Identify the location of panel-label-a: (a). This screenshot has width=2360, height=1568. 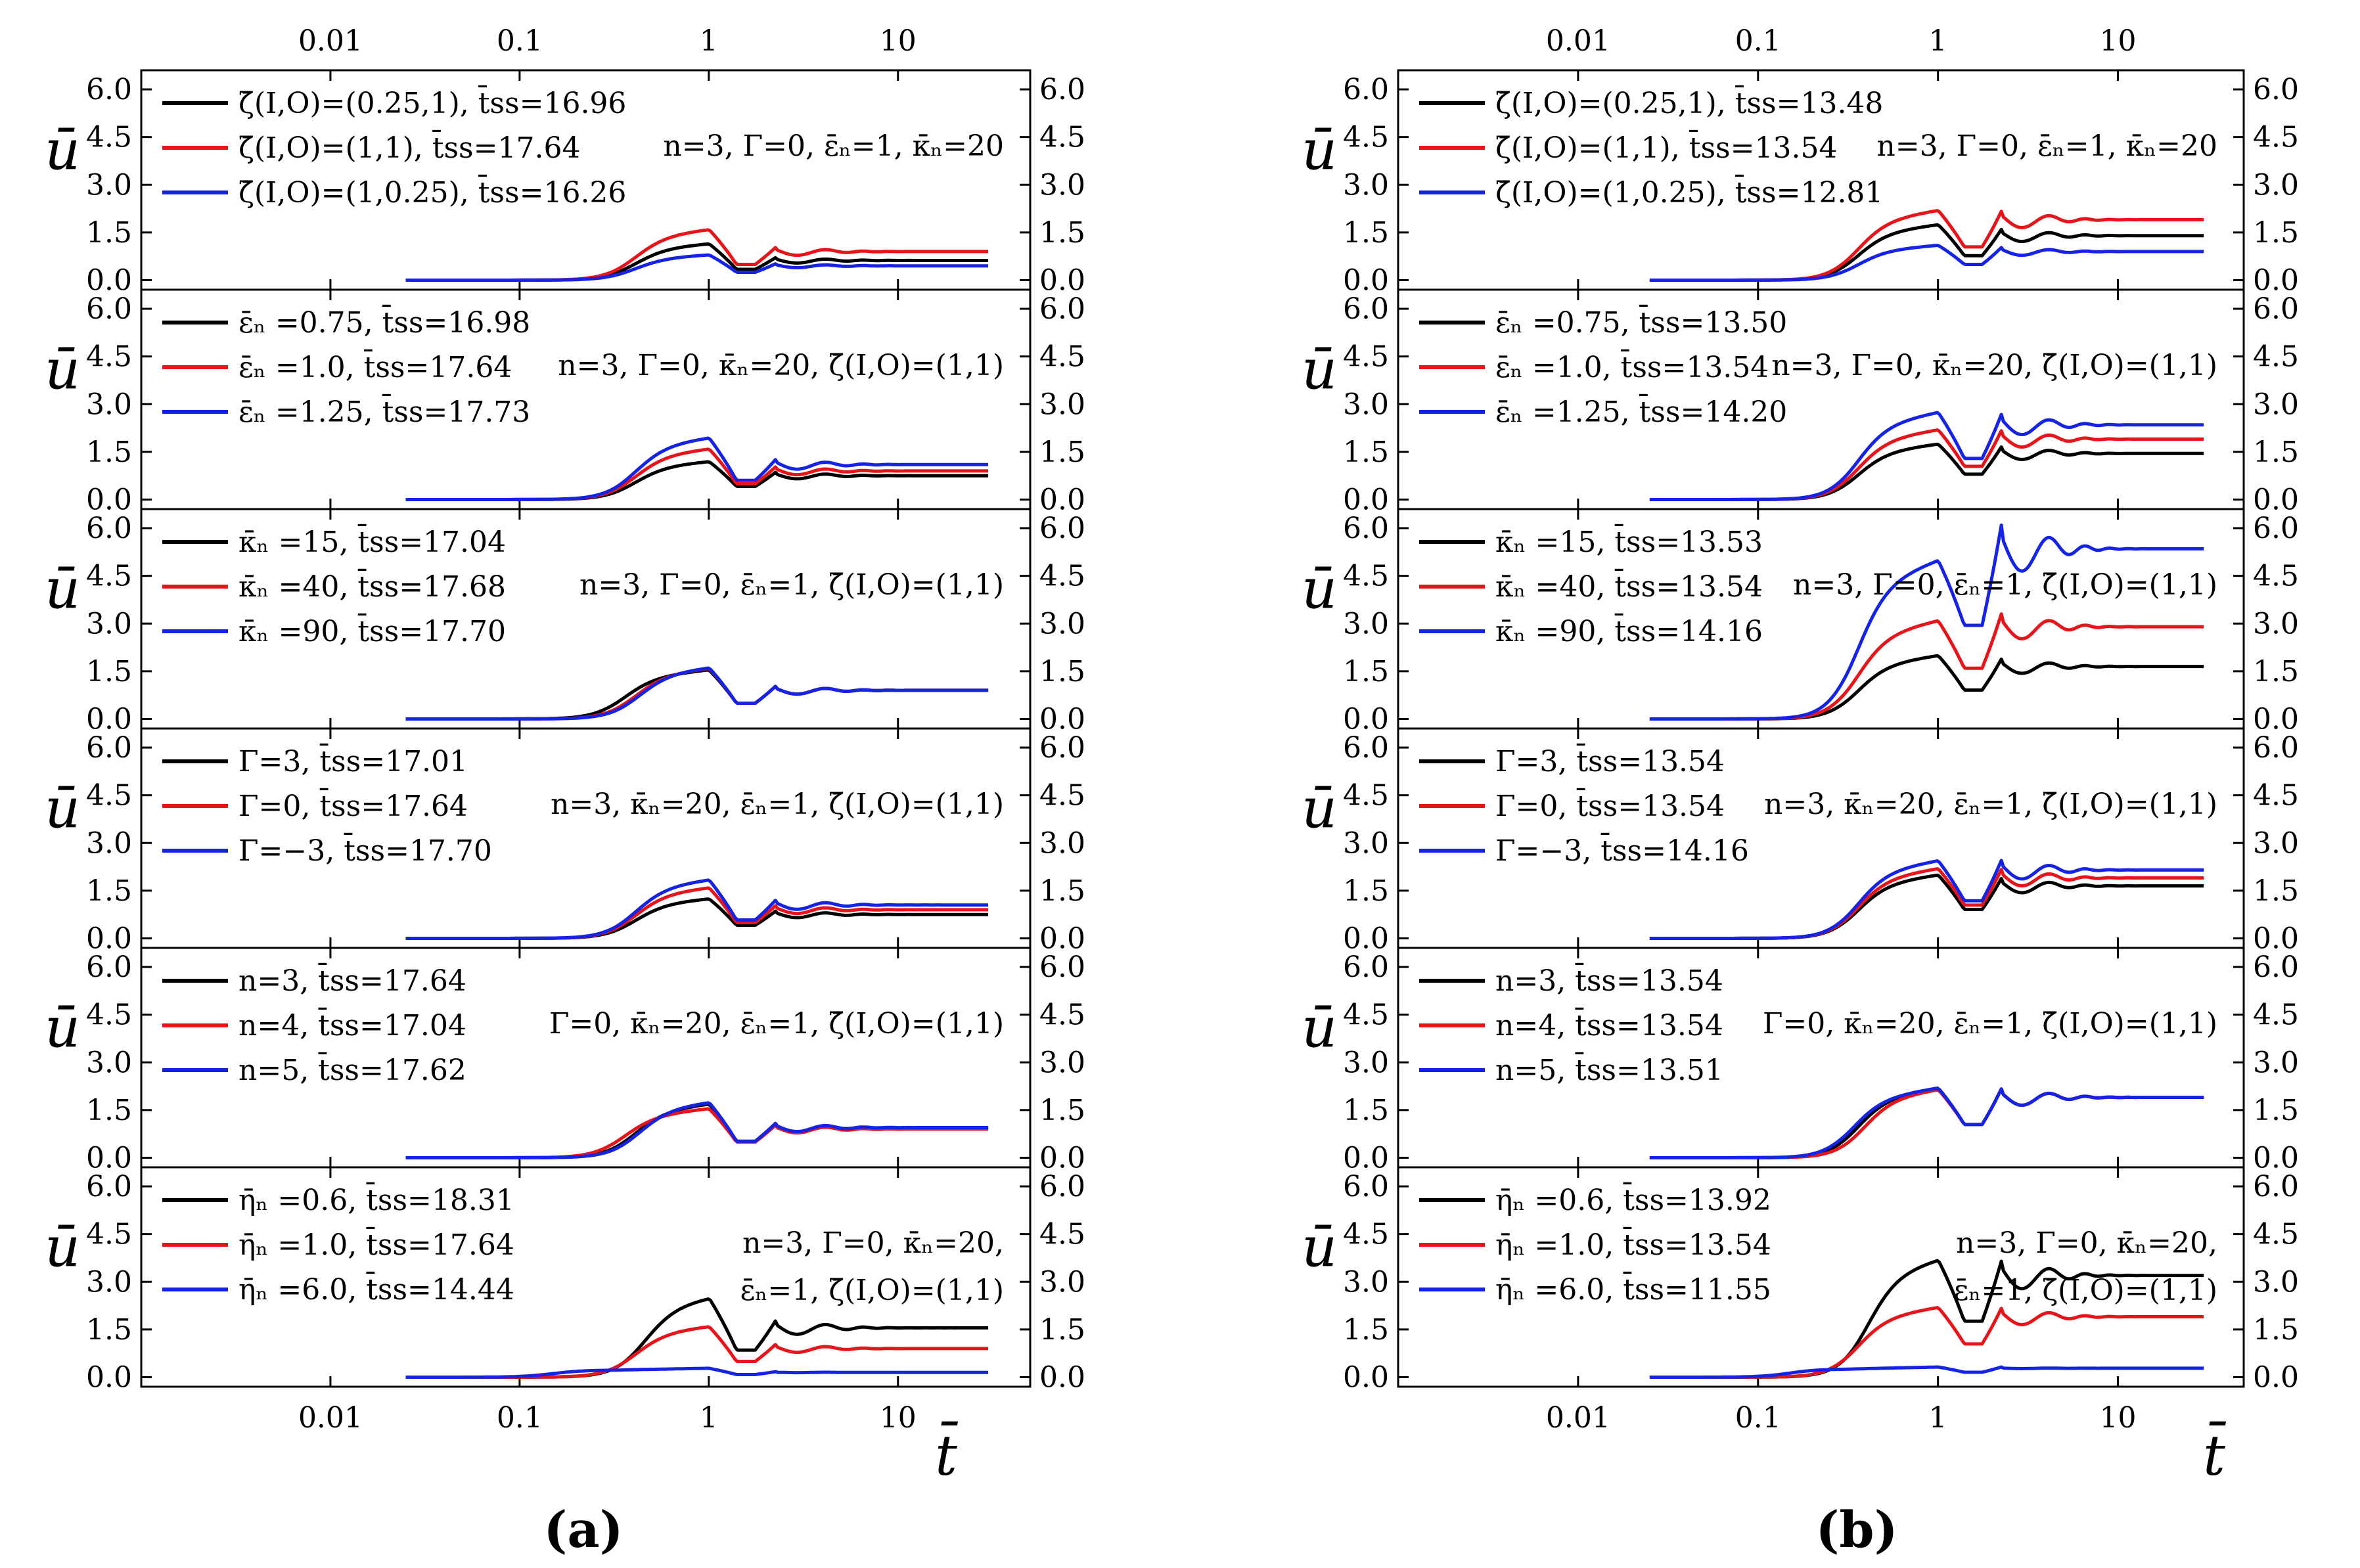
(583, 1529).